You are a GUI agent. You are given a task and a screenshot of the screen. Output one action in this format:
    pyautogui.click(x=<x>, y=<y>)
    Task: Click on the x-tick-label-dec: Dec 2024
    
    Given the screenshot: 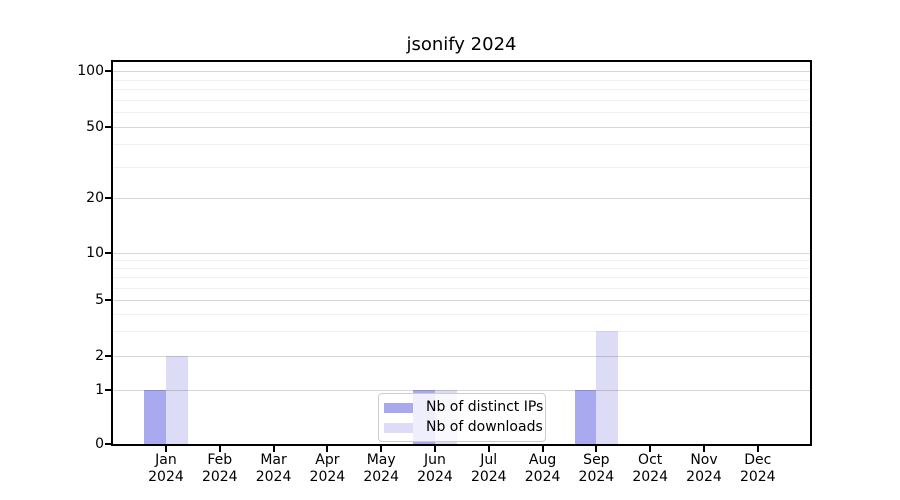 What is the action you would take?
    pyautogui.click(x=758, y=469)
    